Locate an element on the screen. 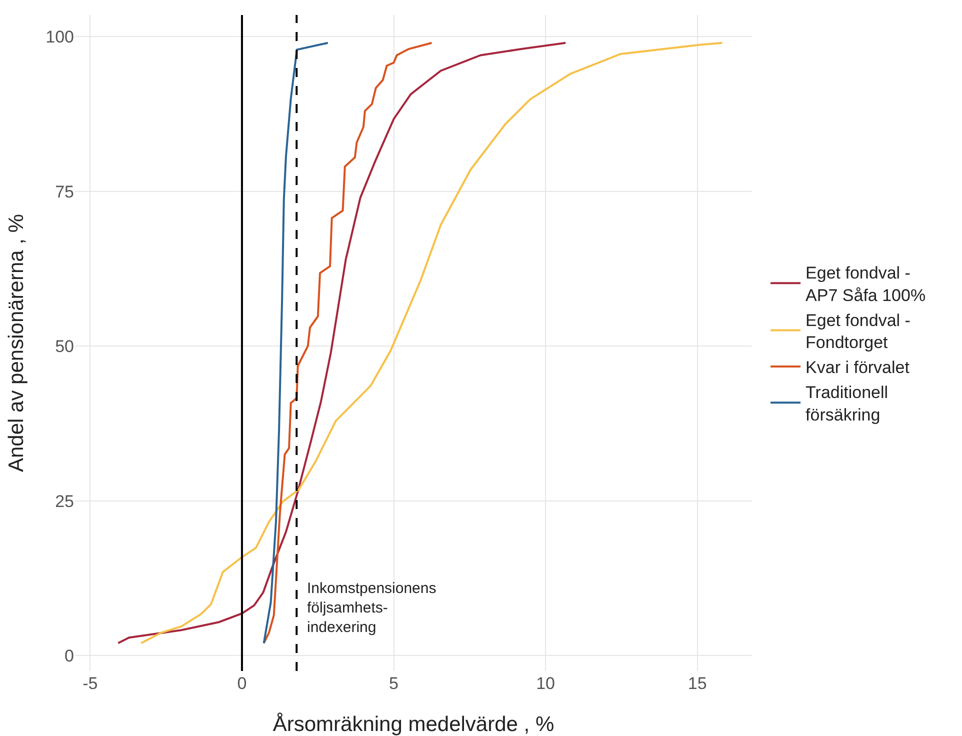  x-tick-label: 10 is located at coordinates (546, 683).